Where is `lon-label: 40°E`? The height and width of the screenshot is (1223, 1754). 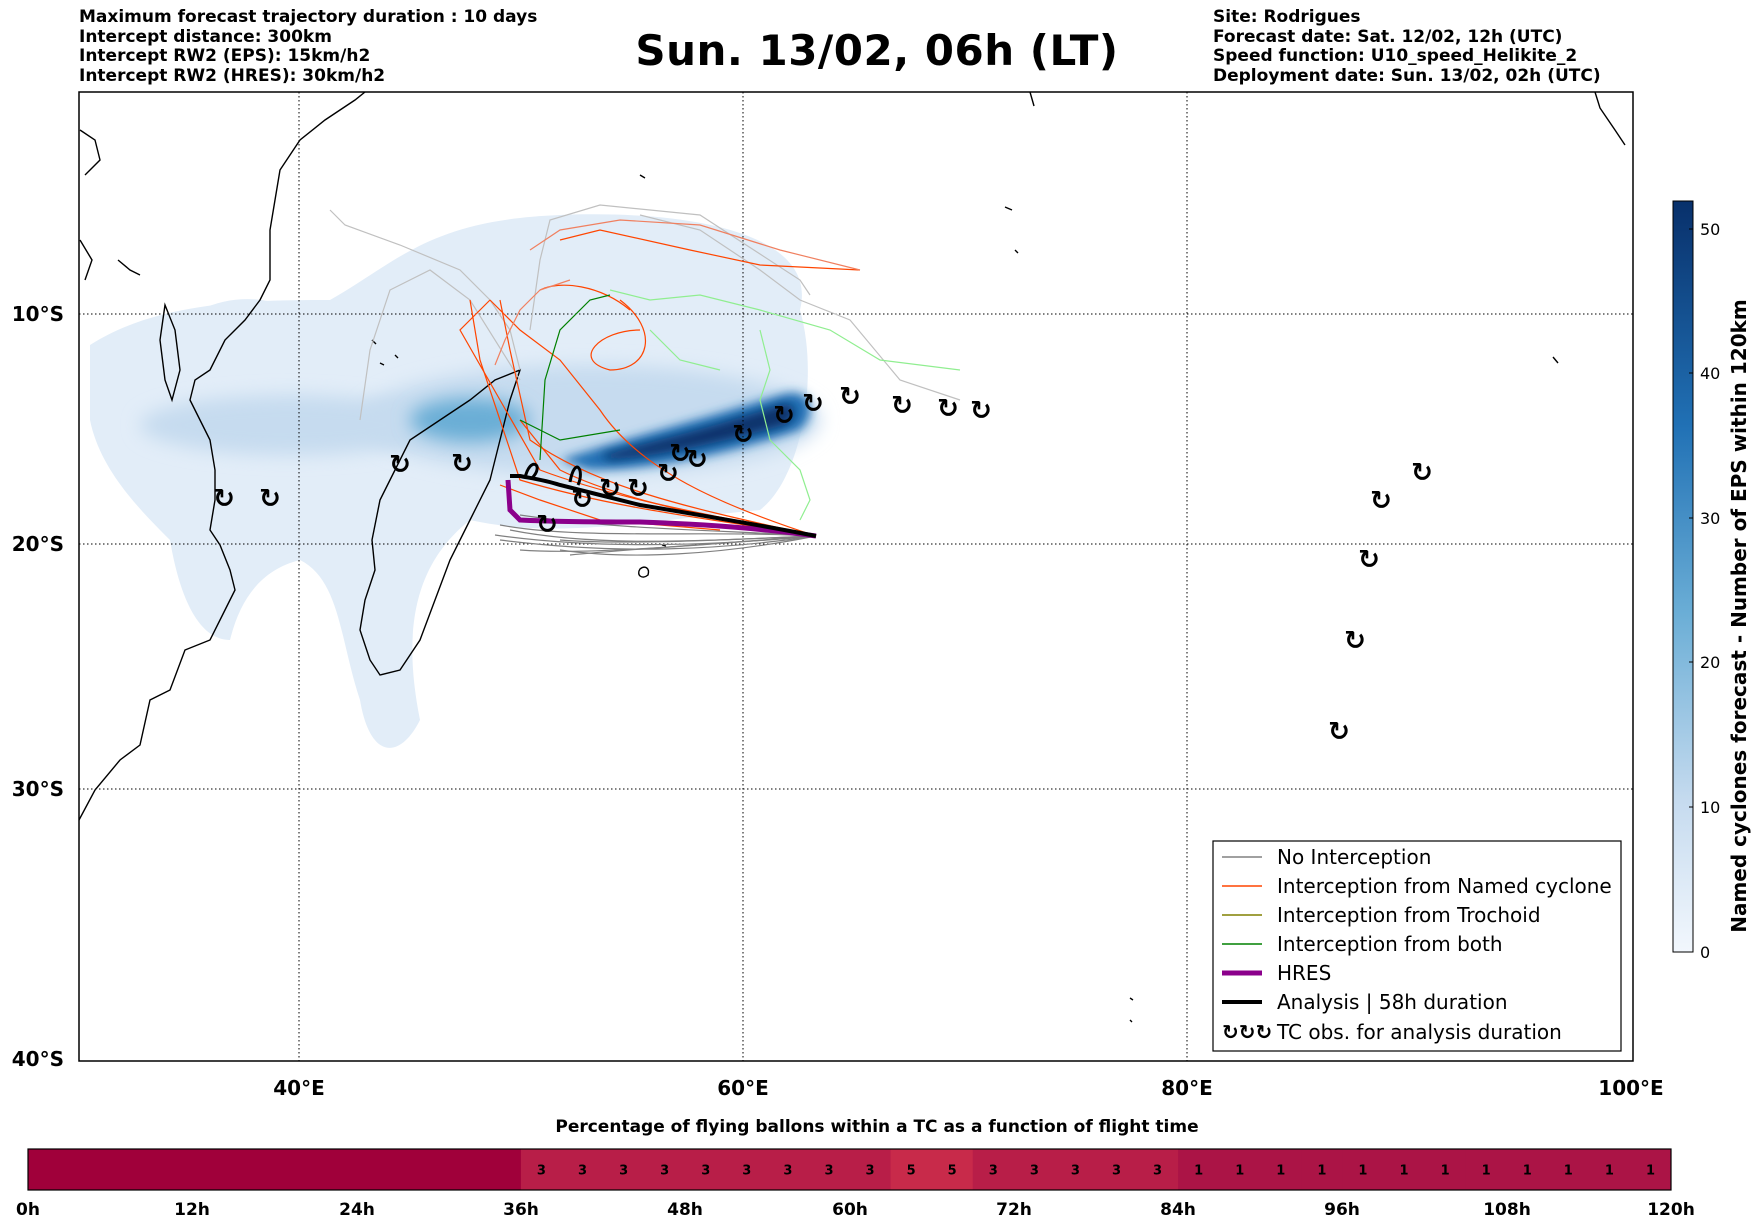
lon-label: 40°E is located at coordinates (299, 1088).